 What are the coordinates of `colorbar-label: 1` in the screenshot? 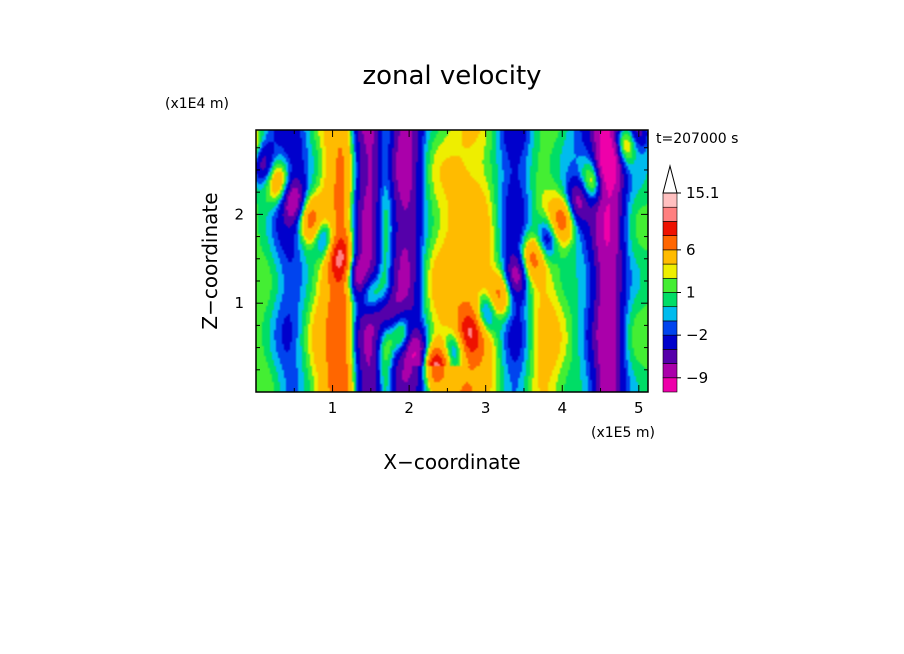 It's located at (691, 293).